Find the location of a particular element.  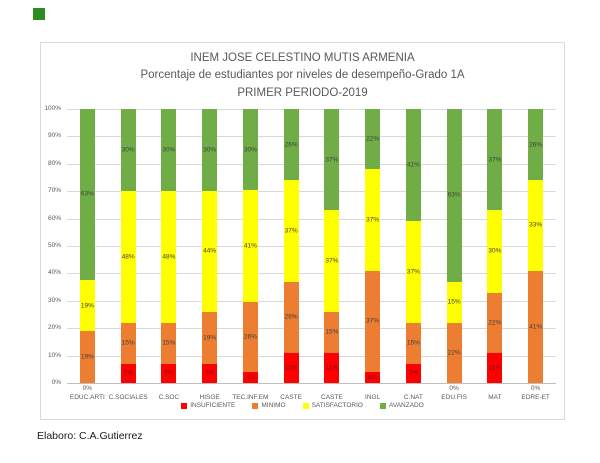

author-note: Elaboro: C.A.Gutierrez is located at coordinates (90, 436).